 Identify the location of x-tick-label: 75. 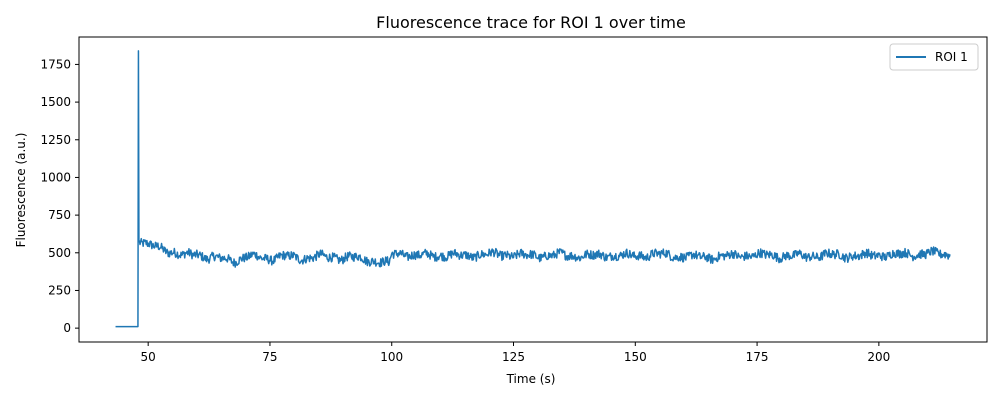
(269, 357).